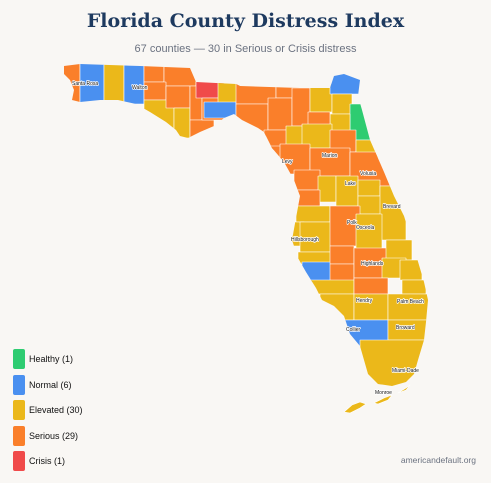  I want to click on legend-item-elevated: Elevated (30), so click(48, 410).